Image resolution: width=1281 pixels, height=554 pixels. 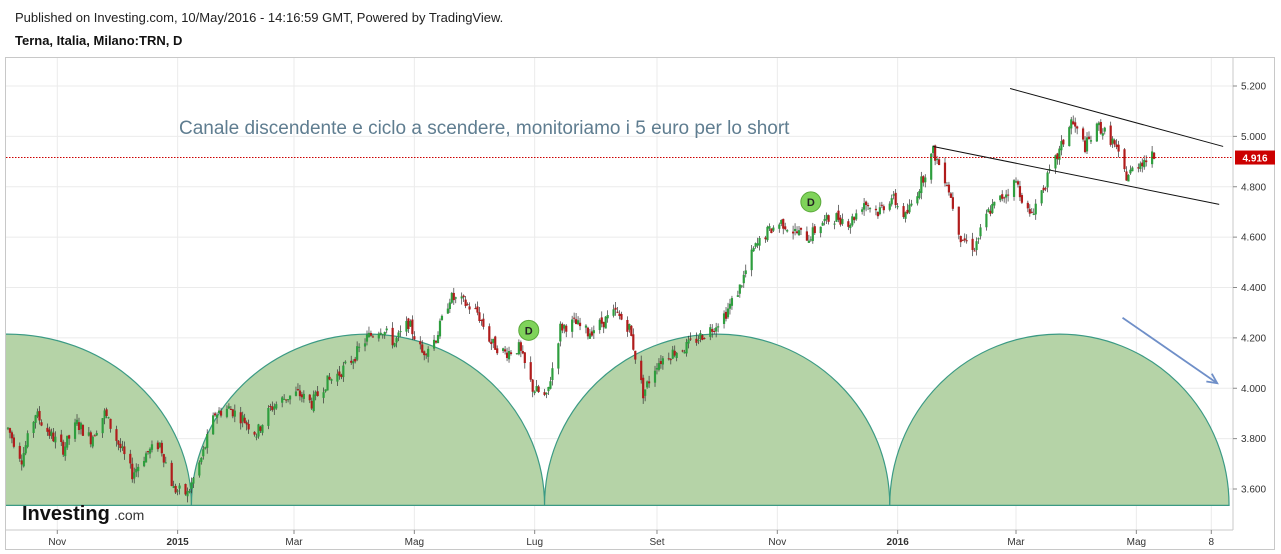 I want to click on y-tick-label: 4.000, so click(x=1253, y=389).